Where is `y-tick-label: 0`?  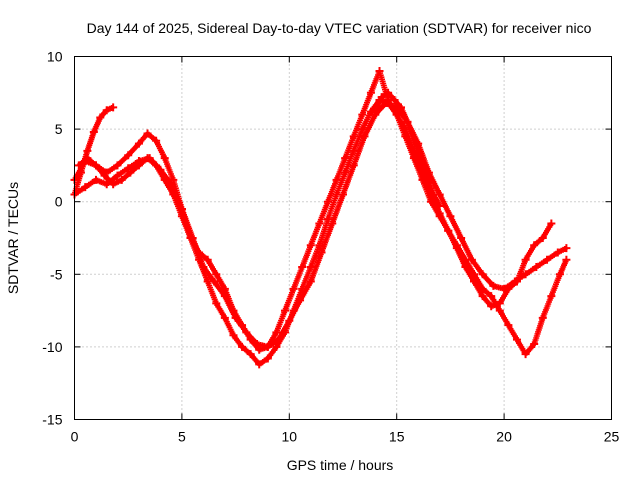 y-tick-label: 0 is located at coordinates (59, 202).